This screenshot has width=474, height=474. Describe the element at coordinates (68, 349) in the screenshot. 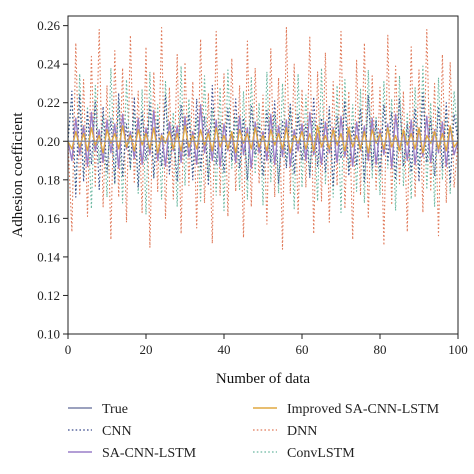

I see `x-tick-label: 0` at that location.